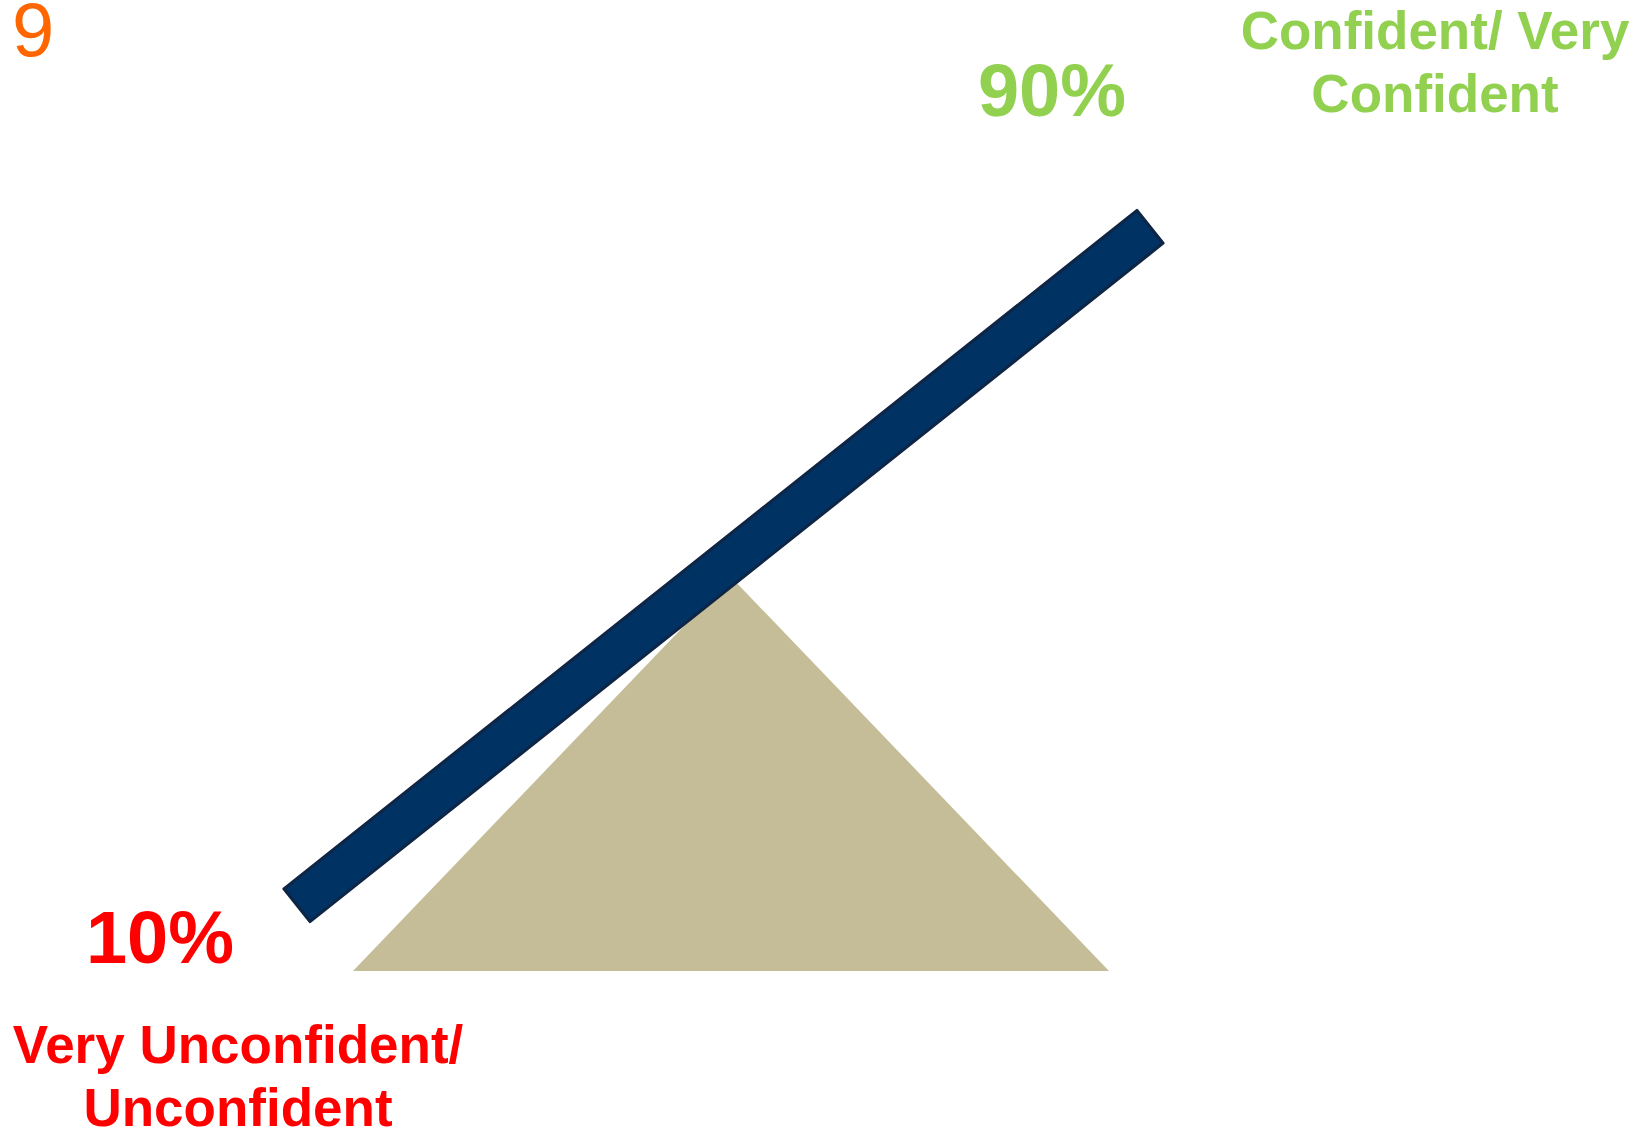 This screenshot has height=1132, width=1647. I want to click on text: 9, so click(33, 36).